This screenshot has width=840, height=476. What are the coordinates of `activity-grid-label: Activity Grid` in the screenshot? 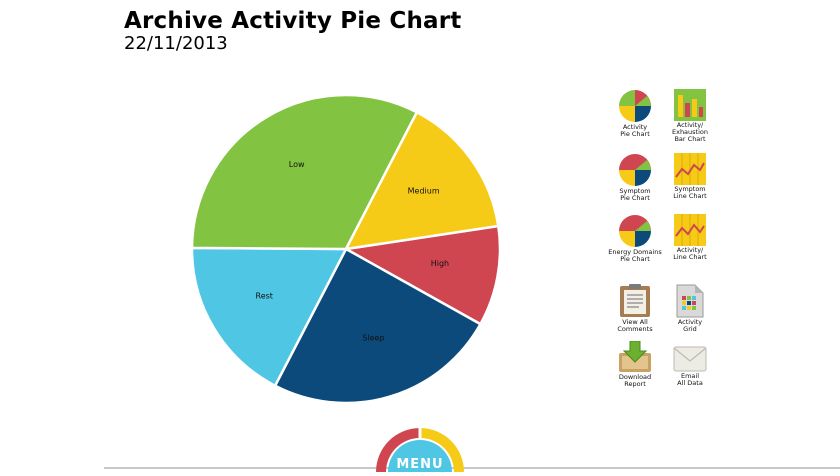 It's located at (690, 325).